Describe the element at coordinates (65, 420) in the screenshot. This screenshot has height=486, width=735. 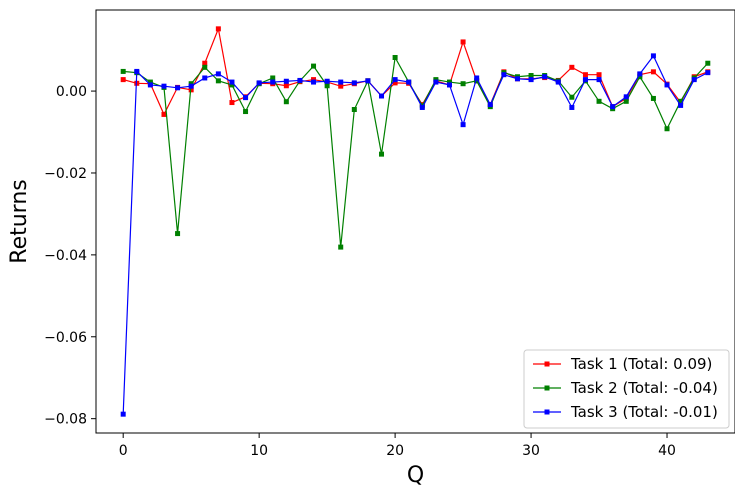
I see `y-tick-label: −0.08` at that location.